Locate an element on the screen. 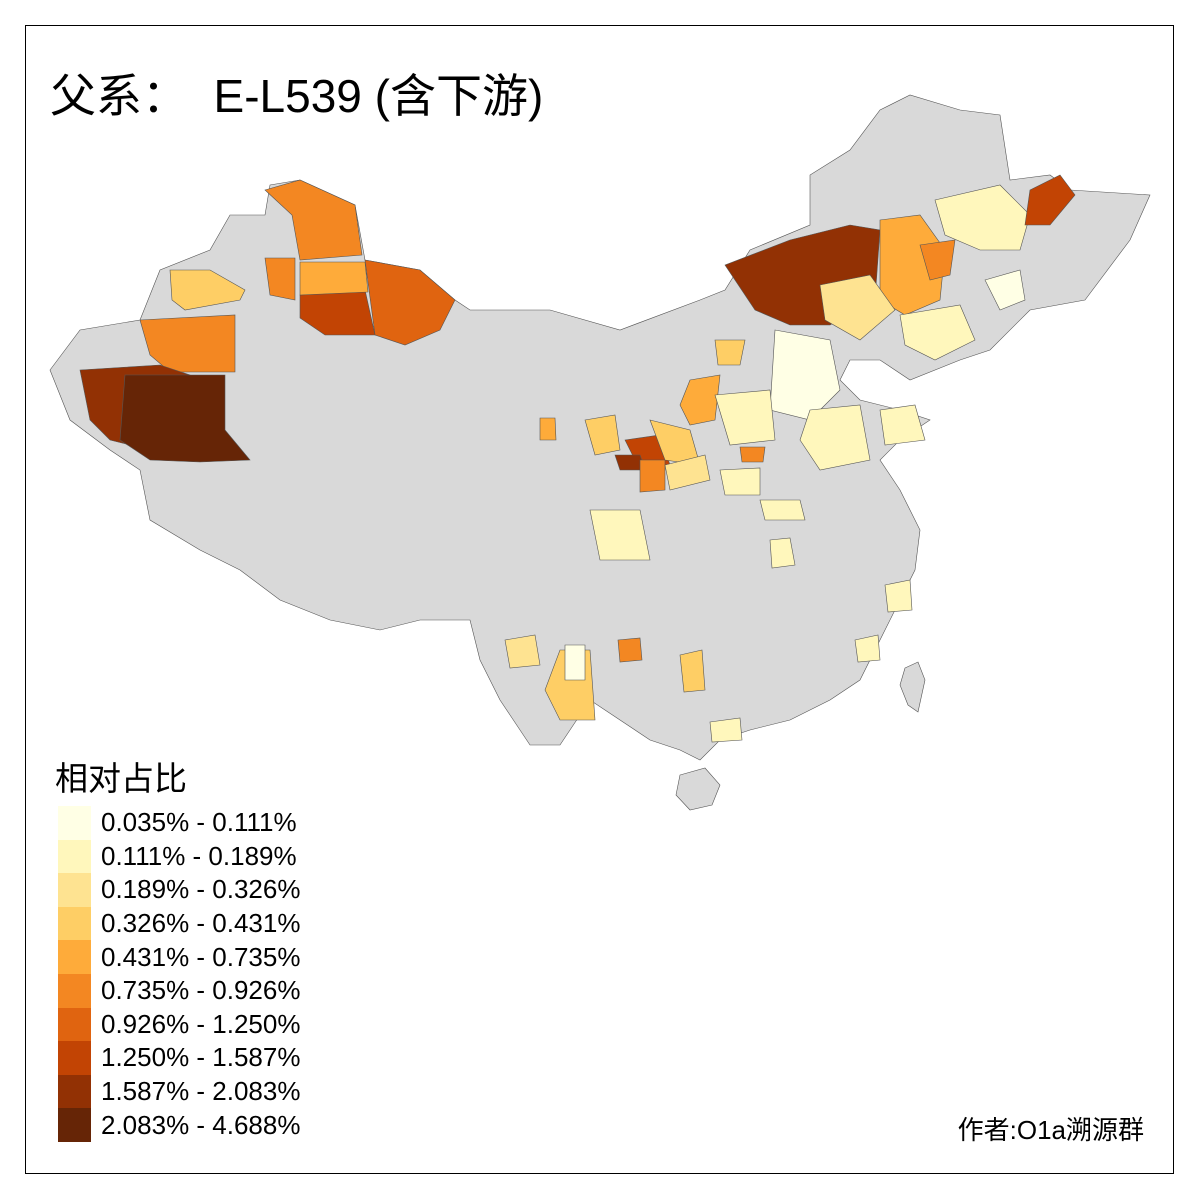 The height and width of the screenshot is (1200, 1200). legend-item: 0.326% - 0.431% is located at coordinates (179, 923).